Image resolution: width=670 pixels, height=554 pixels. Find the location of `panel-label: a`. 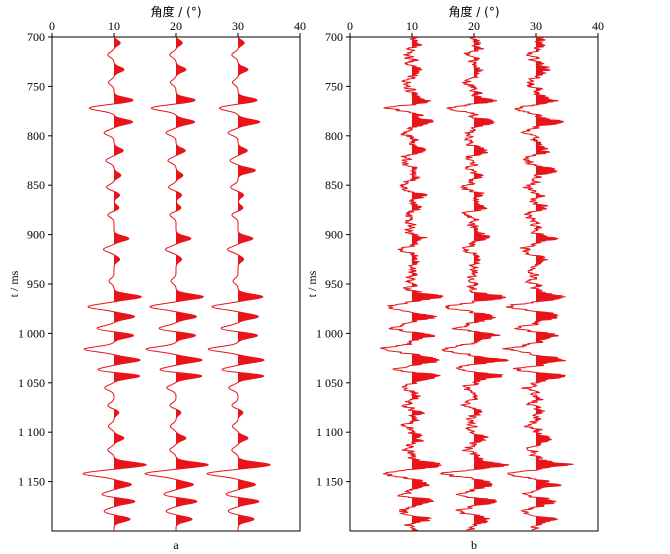

panel-label: a is located at coordinates (176, 545).